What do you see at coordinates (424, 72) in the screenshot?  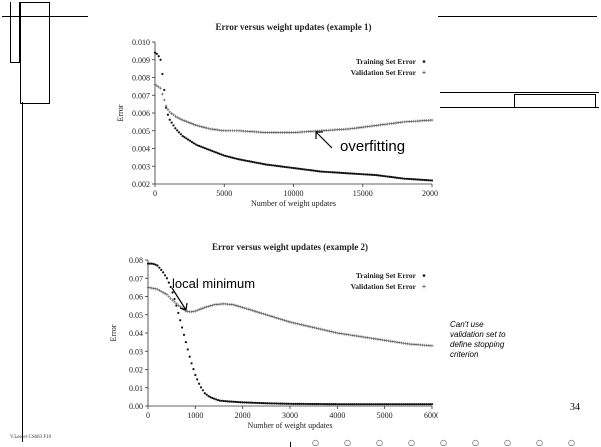 I see `legend-marker-plus` at bounding box center [424, 72].